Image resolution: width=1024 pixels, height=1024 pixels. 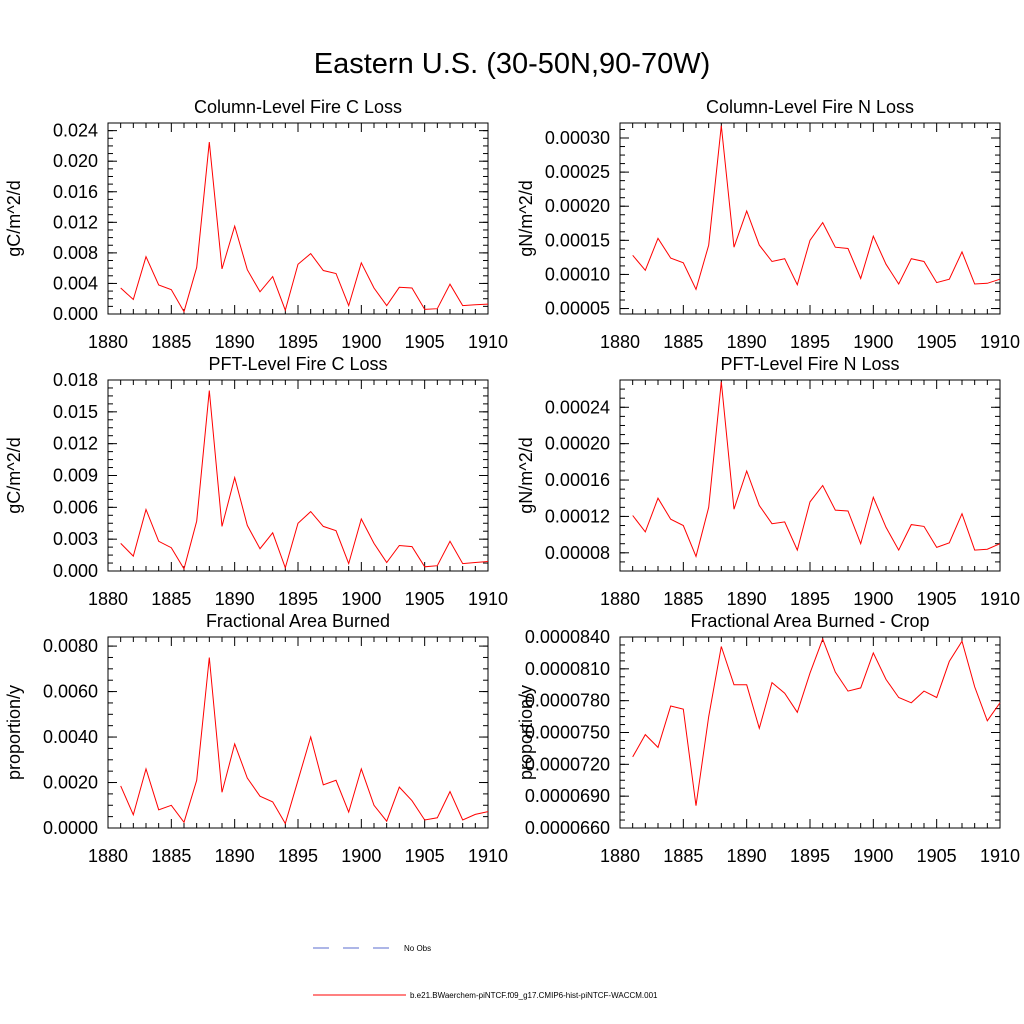 I want to click on panel-title: Fractional Area Burned - Crop, so click(x=809, y=621).